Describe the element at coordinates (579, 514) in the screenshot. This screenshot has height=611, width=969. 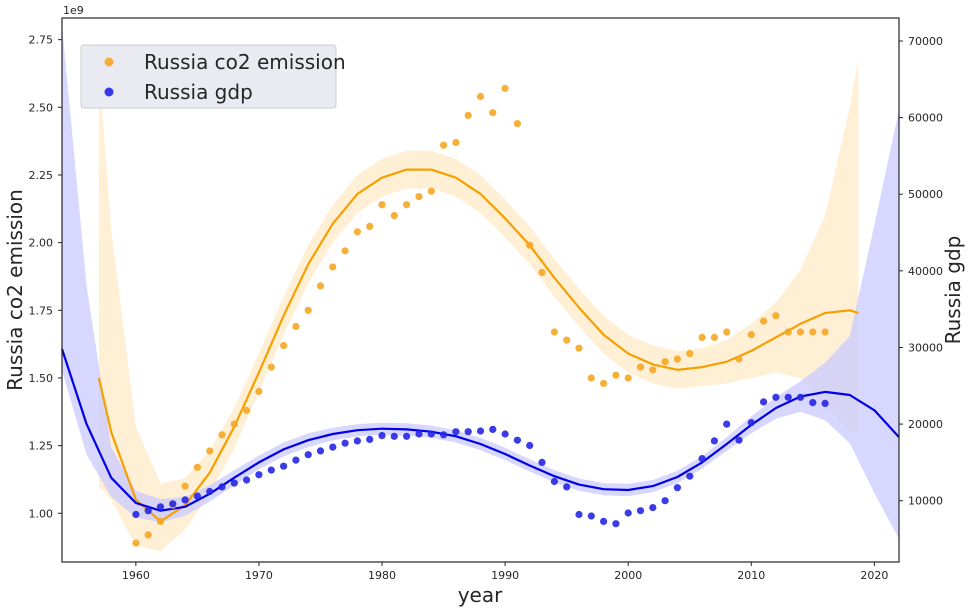
I see `point-gdp-1996` at that location.